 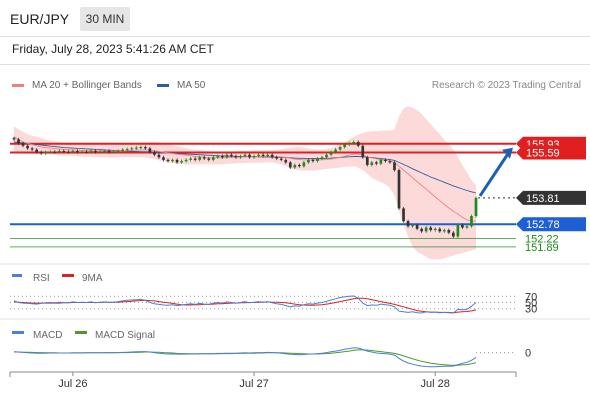 I want to click on x-tick-label: Jul 27, so click(x=253, y=384).